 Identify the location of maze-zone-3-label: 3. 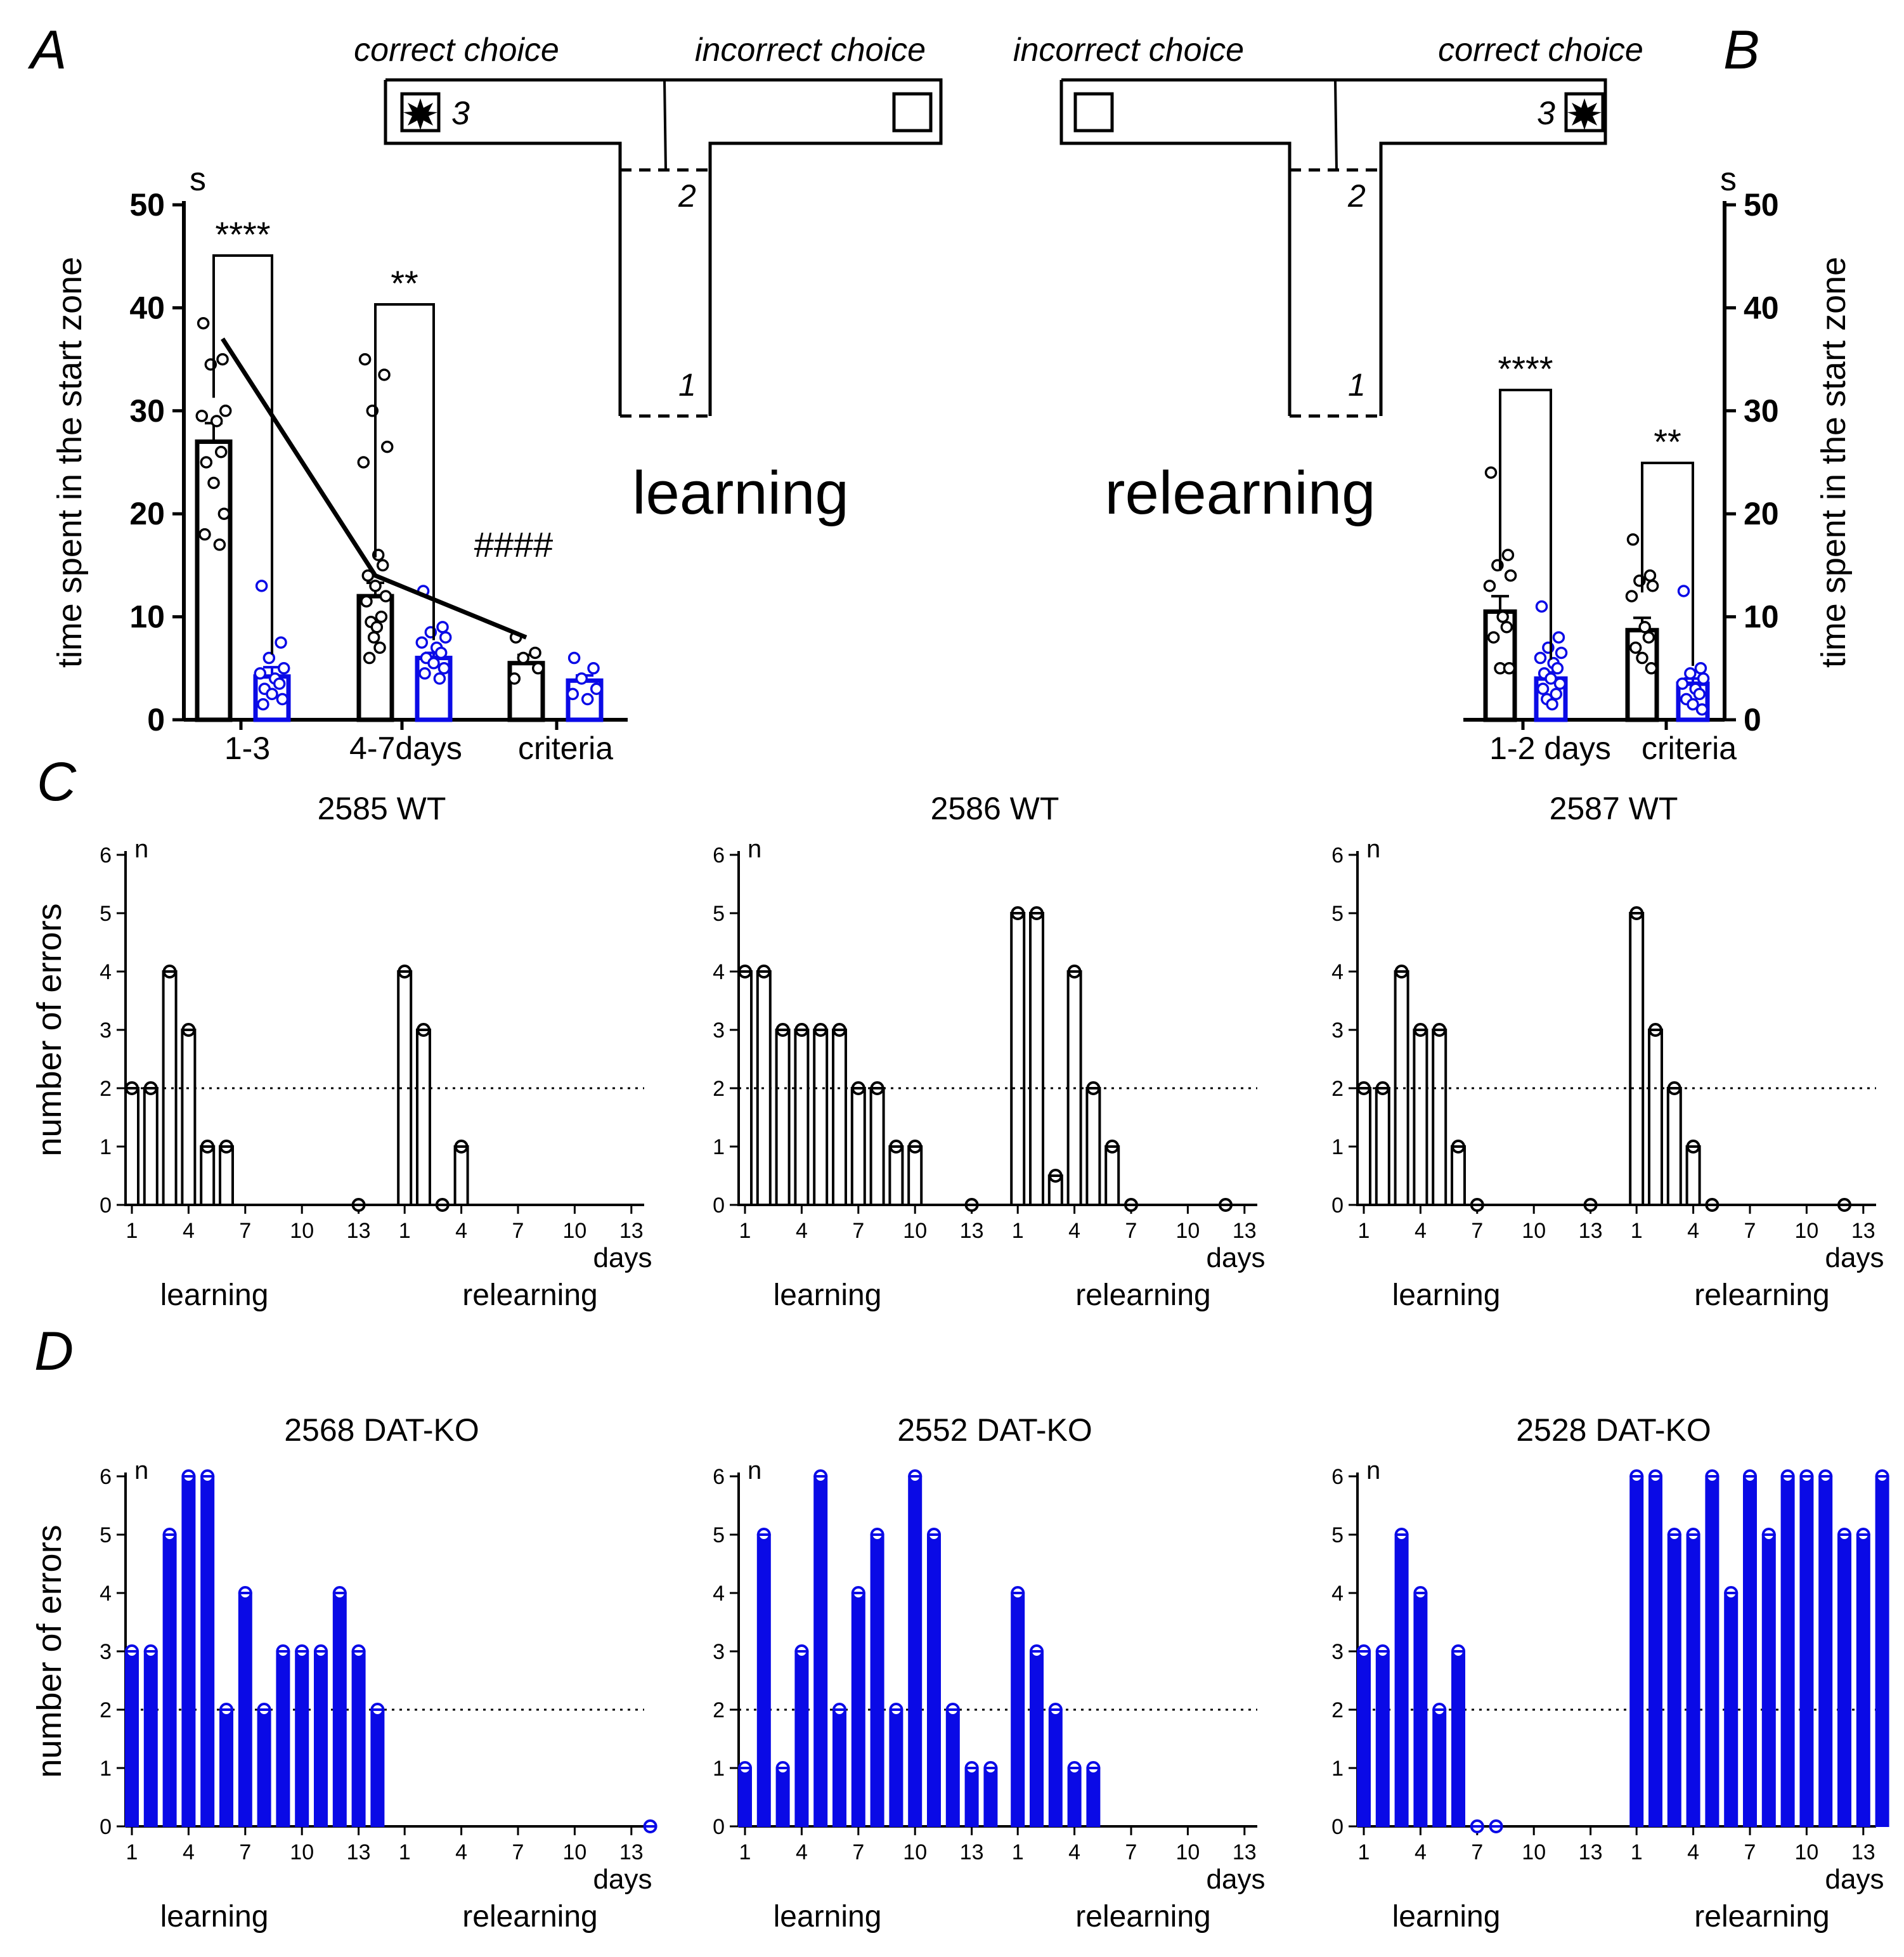
(460, 113).